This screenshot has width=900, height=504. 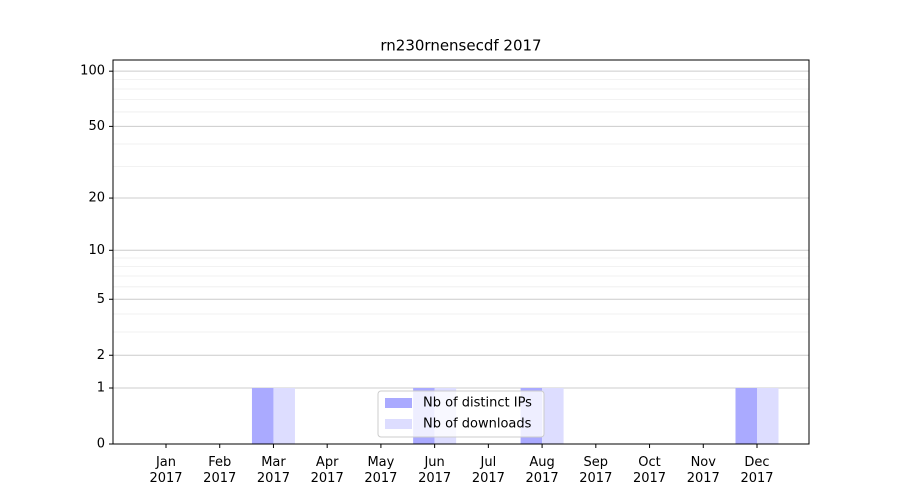 I want to click on x-tick-label: Apr 2017, so click(x=327, y=470).